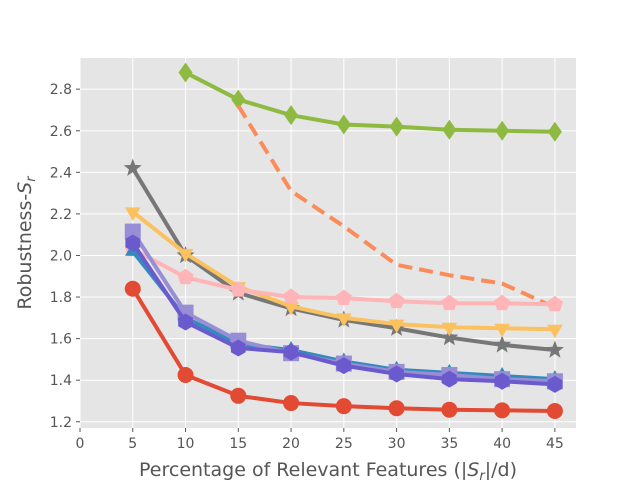 This screenshot has width=640, height=480. What do you see at coordinates (238, 444) in the screenshot?
I see `x-tick-label: 15` at bounding box center [238, 444].